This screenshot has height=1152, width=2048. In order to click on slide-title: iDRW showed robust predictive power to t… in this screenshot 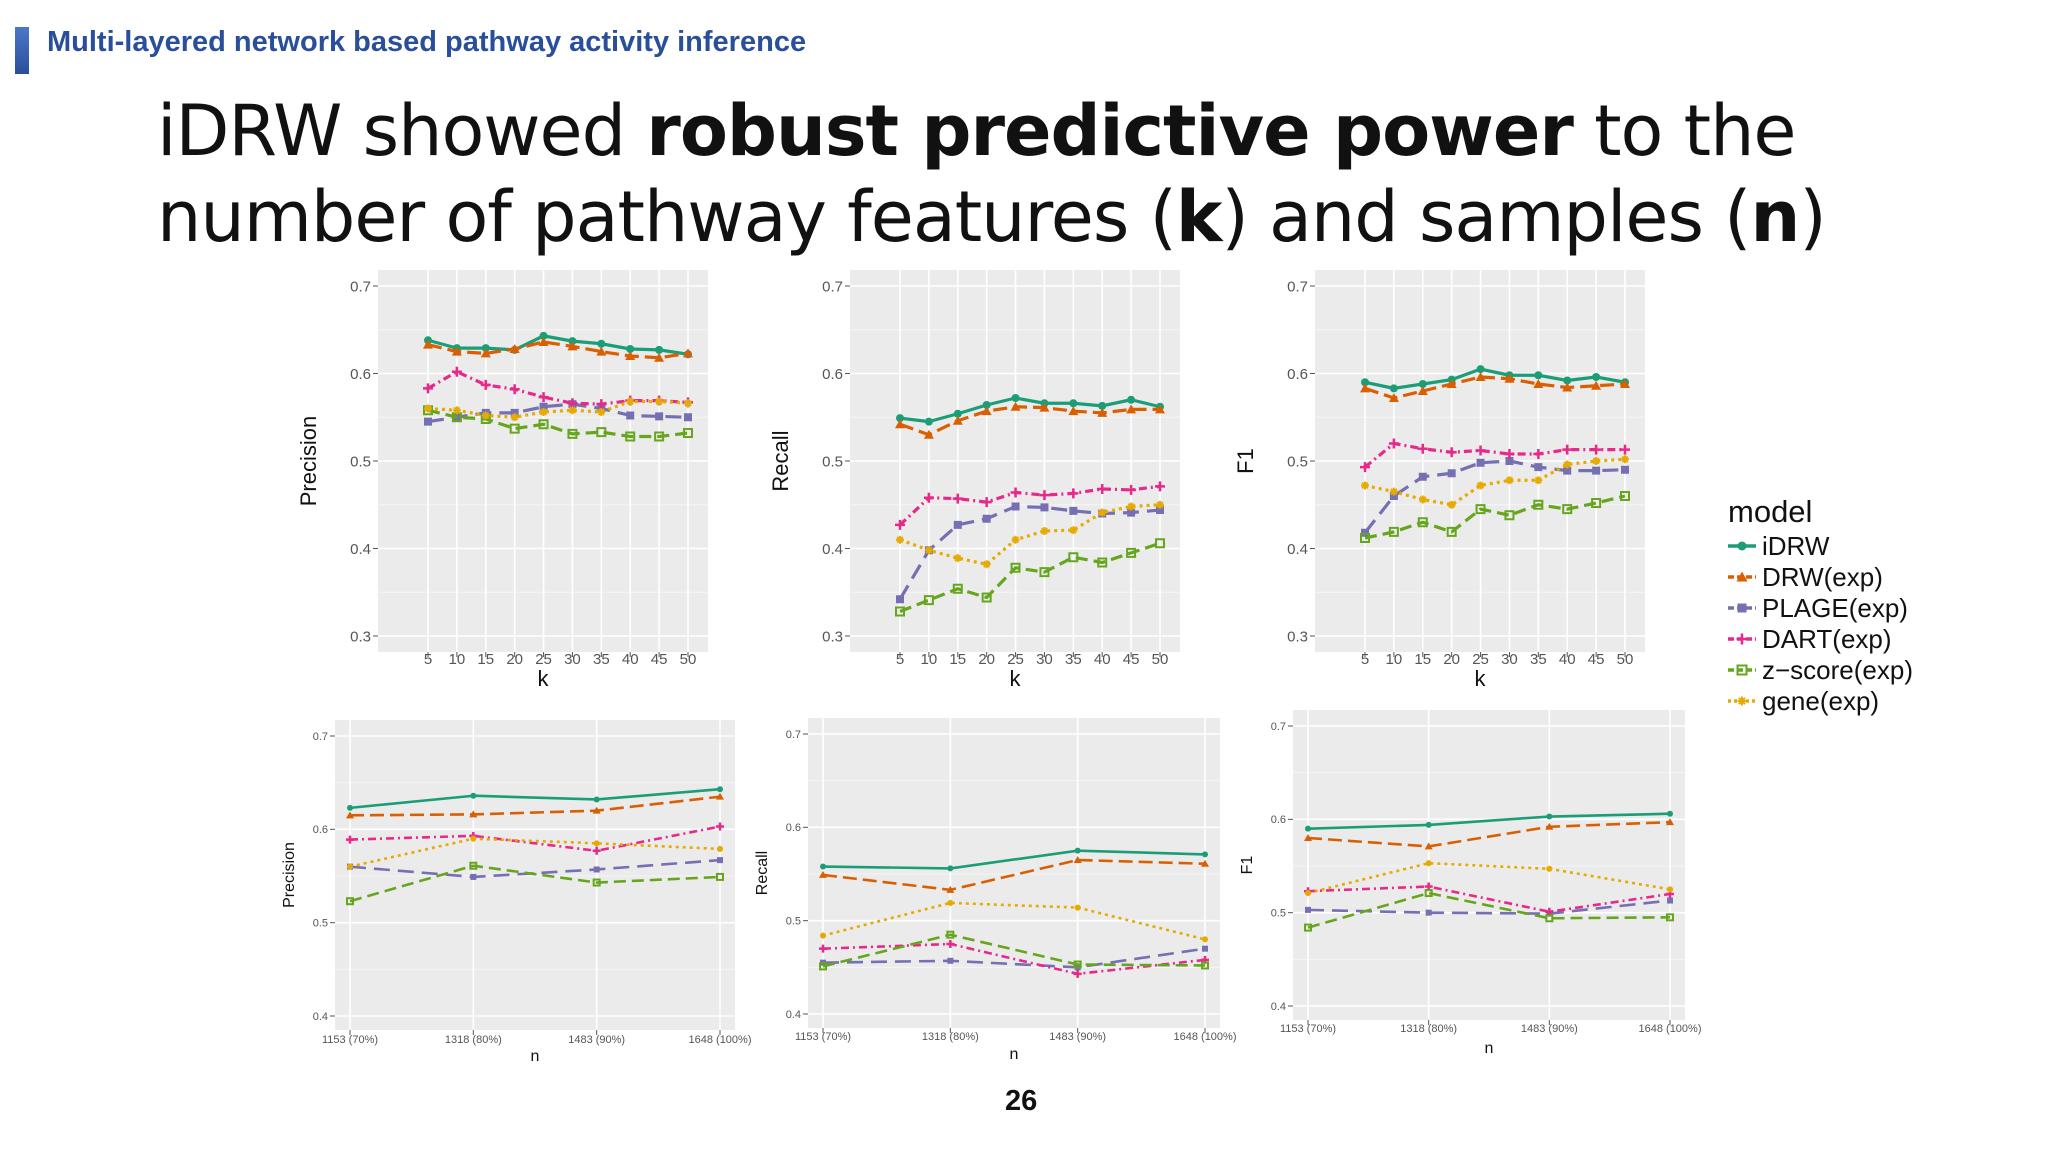, I will do `click(1082, 174)`.